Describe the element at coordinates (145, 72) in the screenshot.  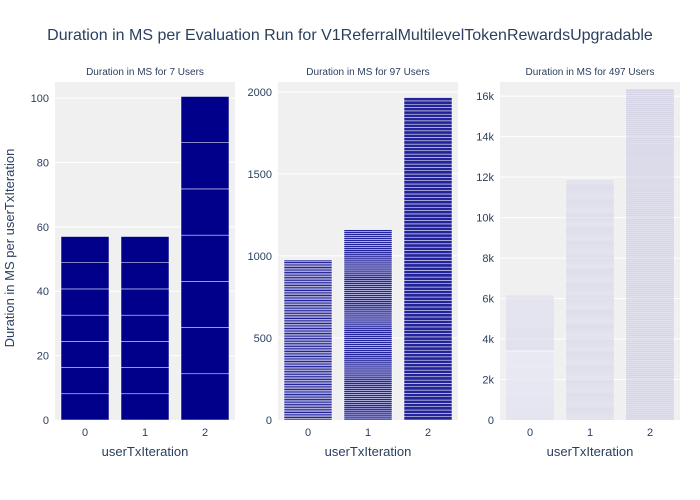
I see `subplot-title: Duration in MS for 7 Users` at that location.